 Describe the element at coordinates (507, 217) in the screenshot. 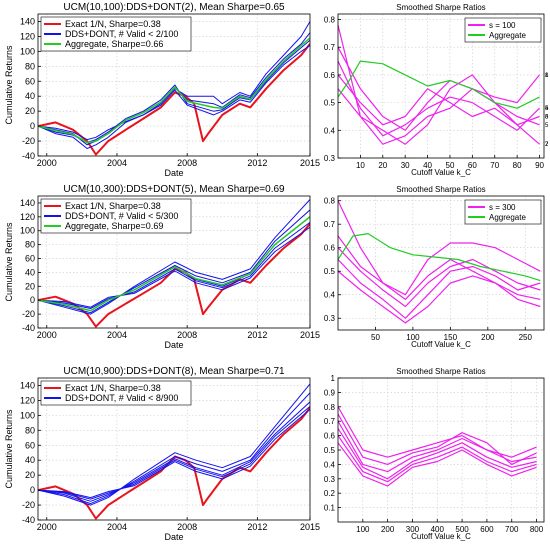

I see `legend-label: Aggregate` at that location.